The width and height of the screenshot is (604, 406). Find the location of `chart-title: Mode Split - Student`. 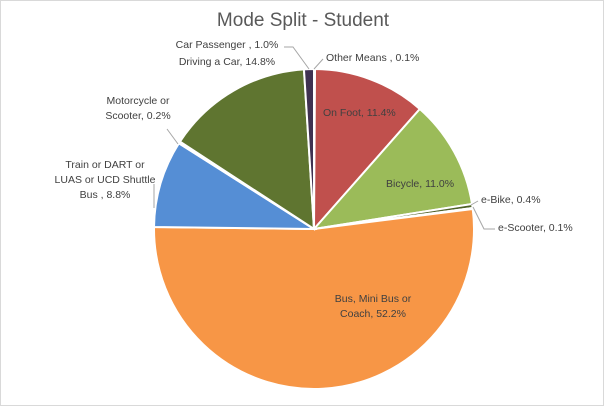

chart-title: Mode Split - Student is located at coordinates (303, 20).